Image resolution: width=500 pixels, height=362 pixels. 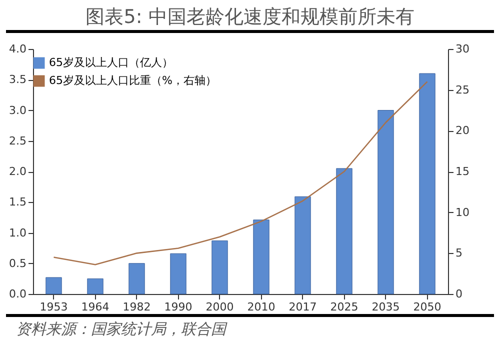 What do you see at coordinates (17, 263) in the screenshot?
I see `y-tick-label: 0.5` at bounding box center [17, 263].